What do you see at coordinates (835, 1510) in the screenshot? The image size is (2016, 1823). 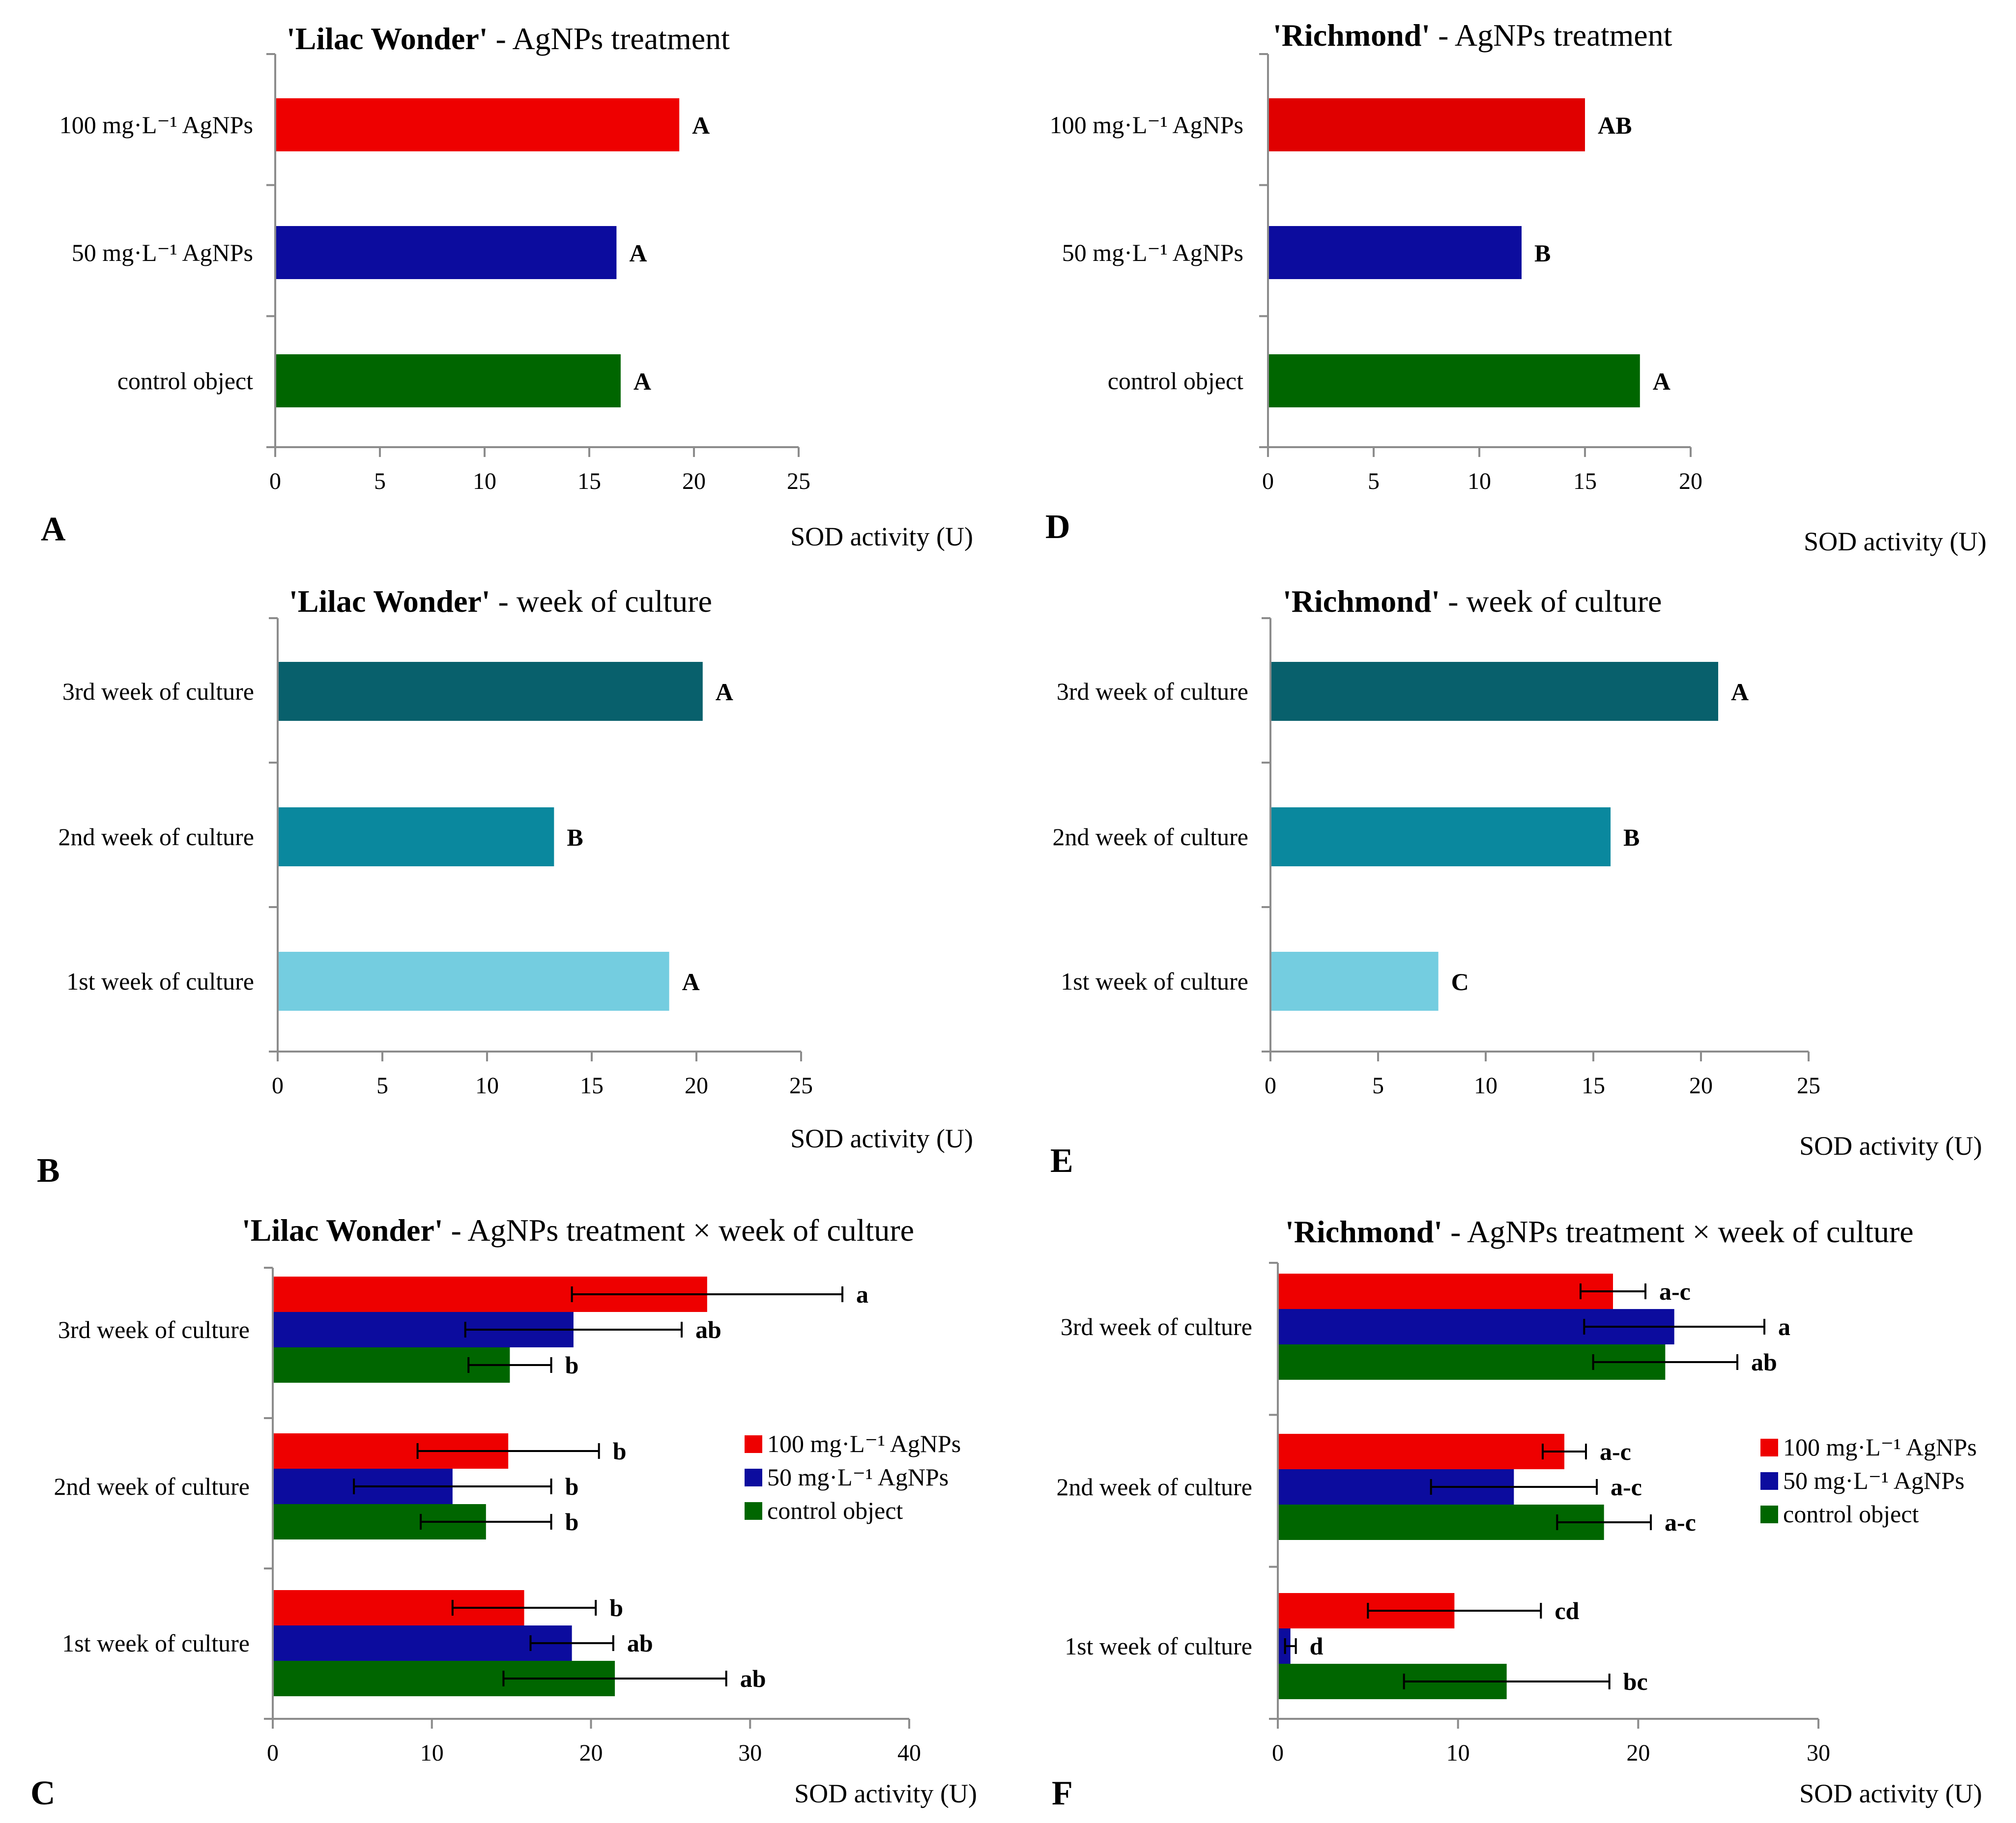 I see `legend-entry: control object` at bounding box center [835, 1510].